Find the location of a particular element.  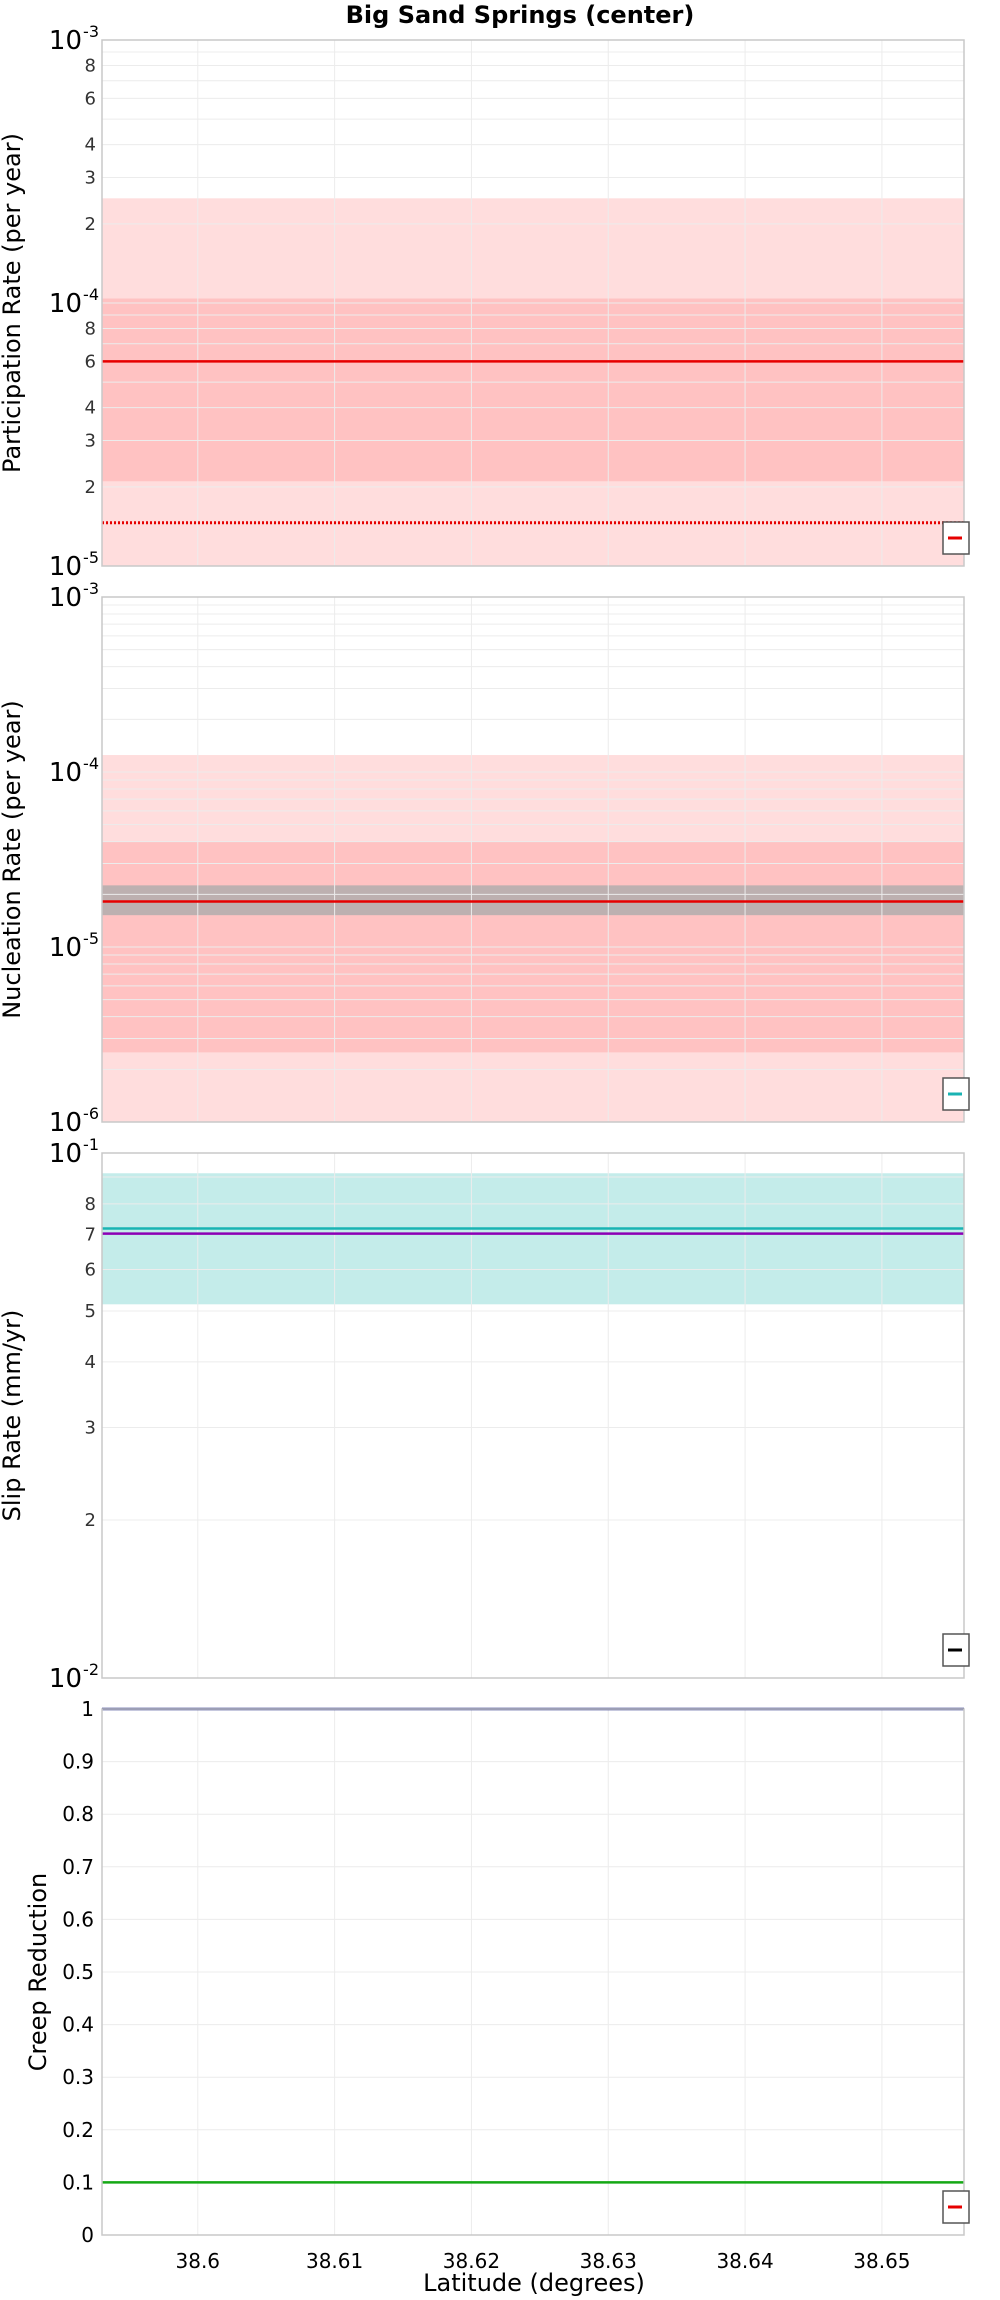

x-tick-label: 38.61 is located at coordinates (334, 2261).